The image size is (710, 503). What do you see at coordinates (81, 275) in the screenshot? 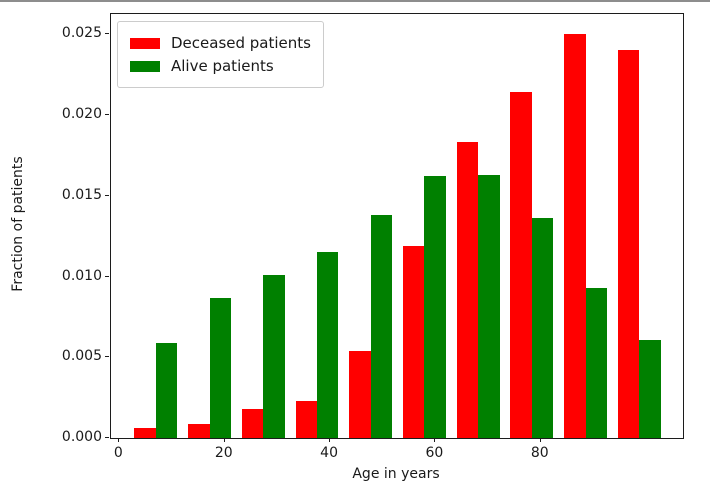
I see `y-tick-label: 0.010` at bounding box center [81, 275].